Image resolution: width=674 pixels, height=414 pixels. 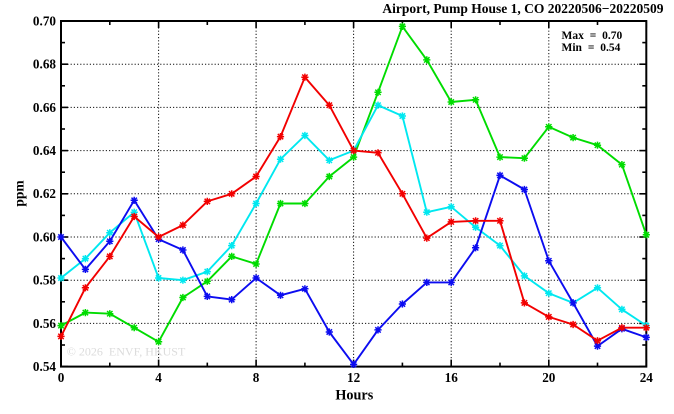 I want to click on svg-text: 0.66, so click(x=44, y=107).